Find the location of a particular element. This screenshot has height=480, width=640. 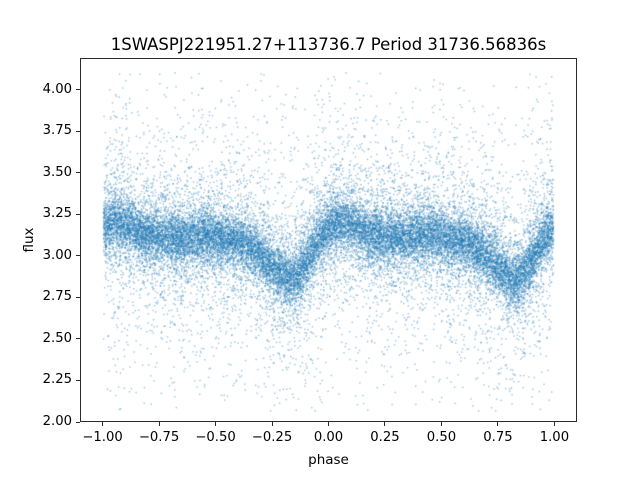

y-tick-label: 3.00 is located at coordinates (57, 255).